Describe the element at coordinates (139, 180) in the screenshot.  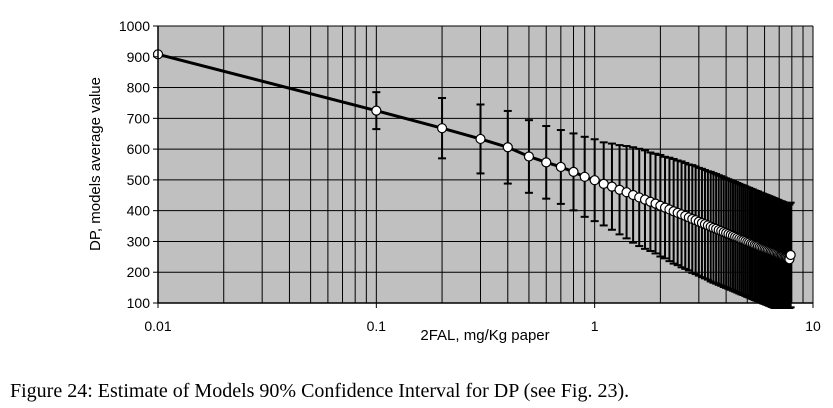
I see `y-tick-label: 500` at that location.